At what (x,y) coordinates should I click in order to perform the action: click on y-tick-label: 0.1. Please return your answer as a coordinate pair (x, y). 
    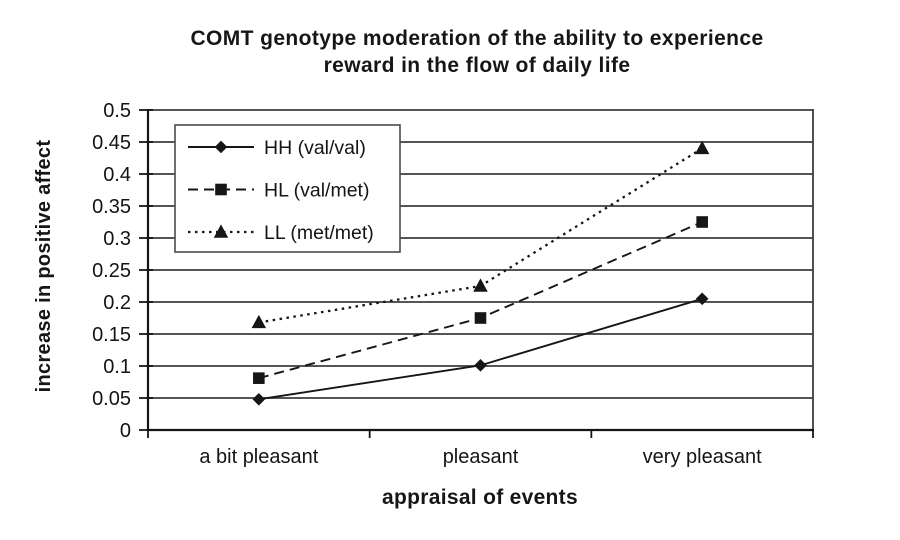
    Looking at the image, I should click on (117, 367).